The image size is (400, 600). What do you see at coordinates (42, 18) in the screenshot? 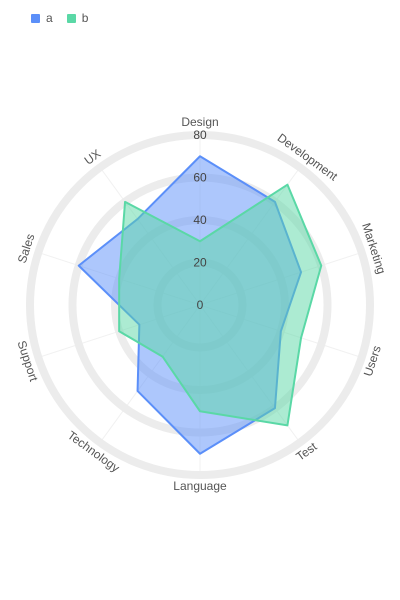
I see `legend-item-a: a` at bounding box center [42, 18].